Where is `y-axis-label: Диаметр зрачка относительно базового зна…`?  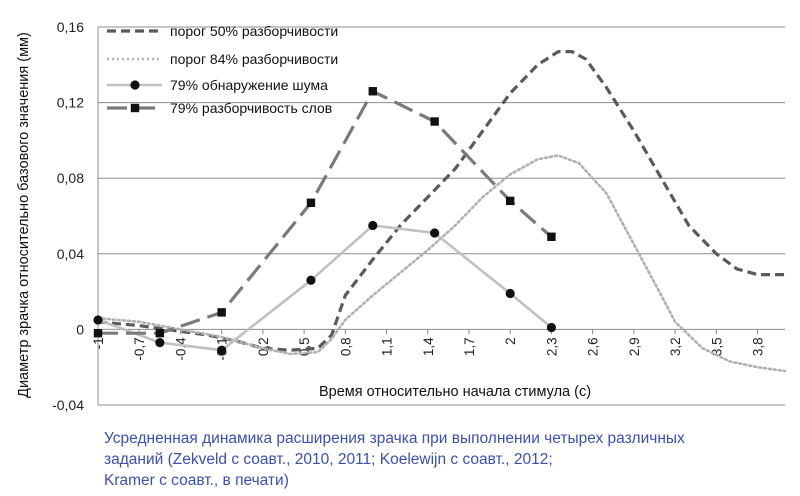
y-axis-label: Диаметр зрачка относительно базового зна… is located at coordinates (24, 215).